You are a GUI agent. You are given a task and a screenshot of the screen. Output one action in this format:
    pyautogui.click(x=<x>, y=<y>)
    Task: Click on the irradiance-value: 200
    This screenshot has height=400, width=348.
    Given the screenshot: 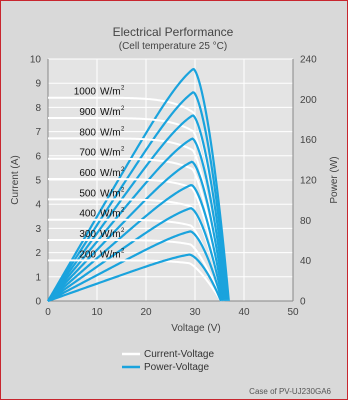 What is the action you would take?
    pyautogui.click(x=87, y=254)
    